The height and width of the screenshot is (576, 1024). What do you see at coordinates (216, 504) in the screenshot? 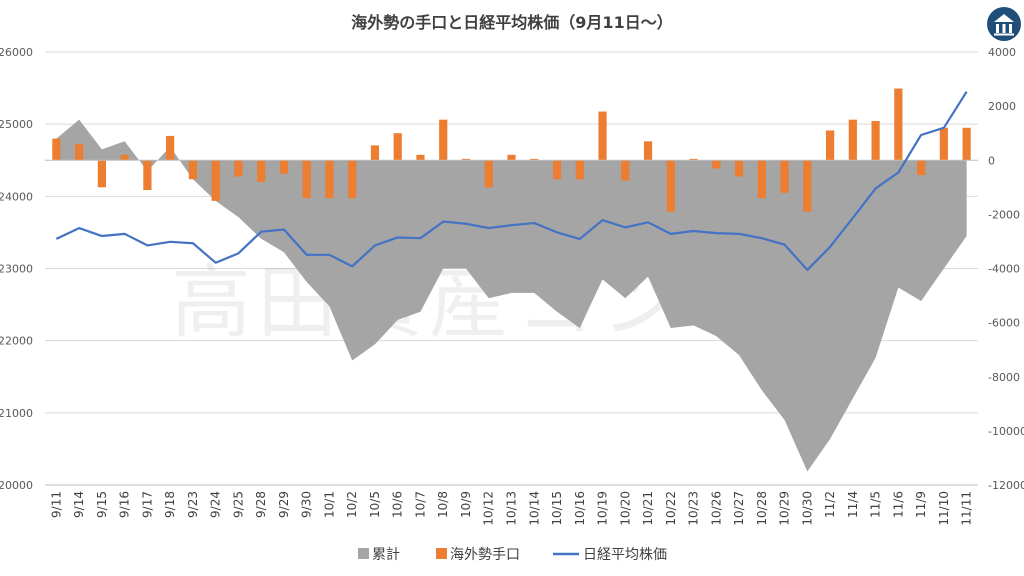
I see `x-tick-label: 9/24` at bounding box center [216, 504].